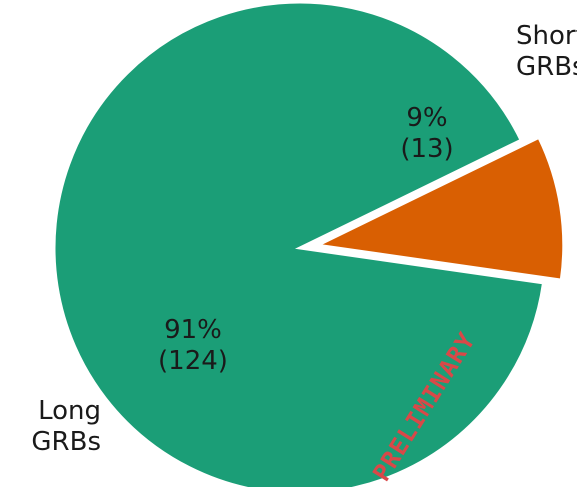 Image resolution: width=577 pixels, height=487 pixels. I want to click on slice-percent-short: 9%, so click(426, 118).